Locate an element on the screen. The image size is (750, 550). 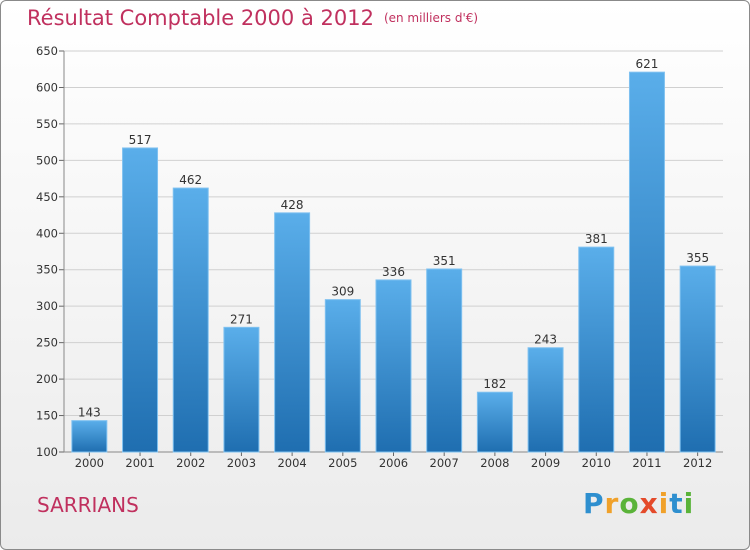
x-tick-label: 2003 is located at coordinates (241, 463).